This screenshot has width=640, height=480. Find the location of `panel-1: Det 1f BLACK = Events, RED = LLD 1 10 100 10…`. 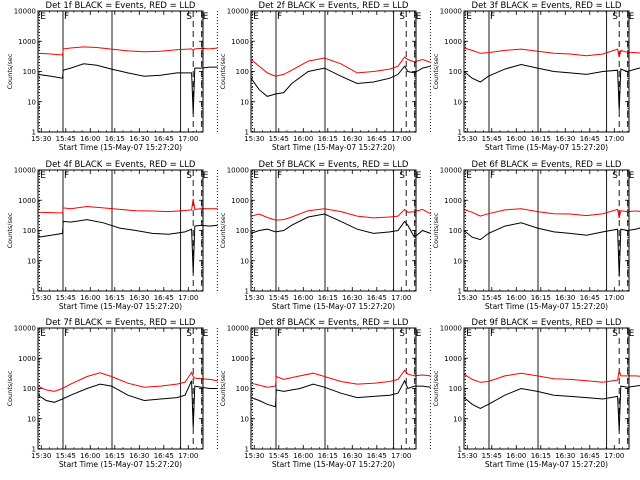

panel-1: Det 1f BLACK = Events, RED = LLD 1 10 100 10… is located at coordinates (112, 76).